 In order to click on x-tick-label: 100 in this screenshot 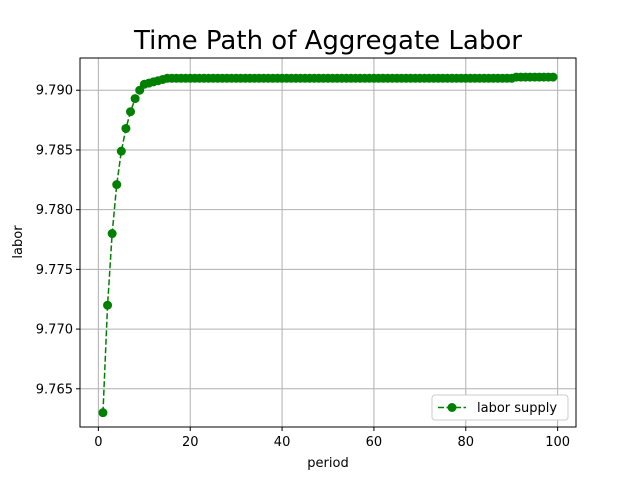, I will do `click(557, 442)`.